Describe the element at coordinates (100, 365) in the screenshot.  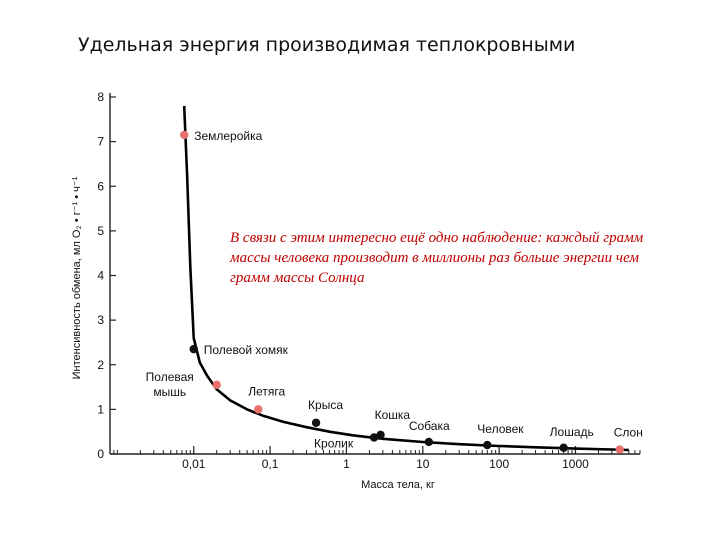
I see `y-tick-label: 2` at that location.